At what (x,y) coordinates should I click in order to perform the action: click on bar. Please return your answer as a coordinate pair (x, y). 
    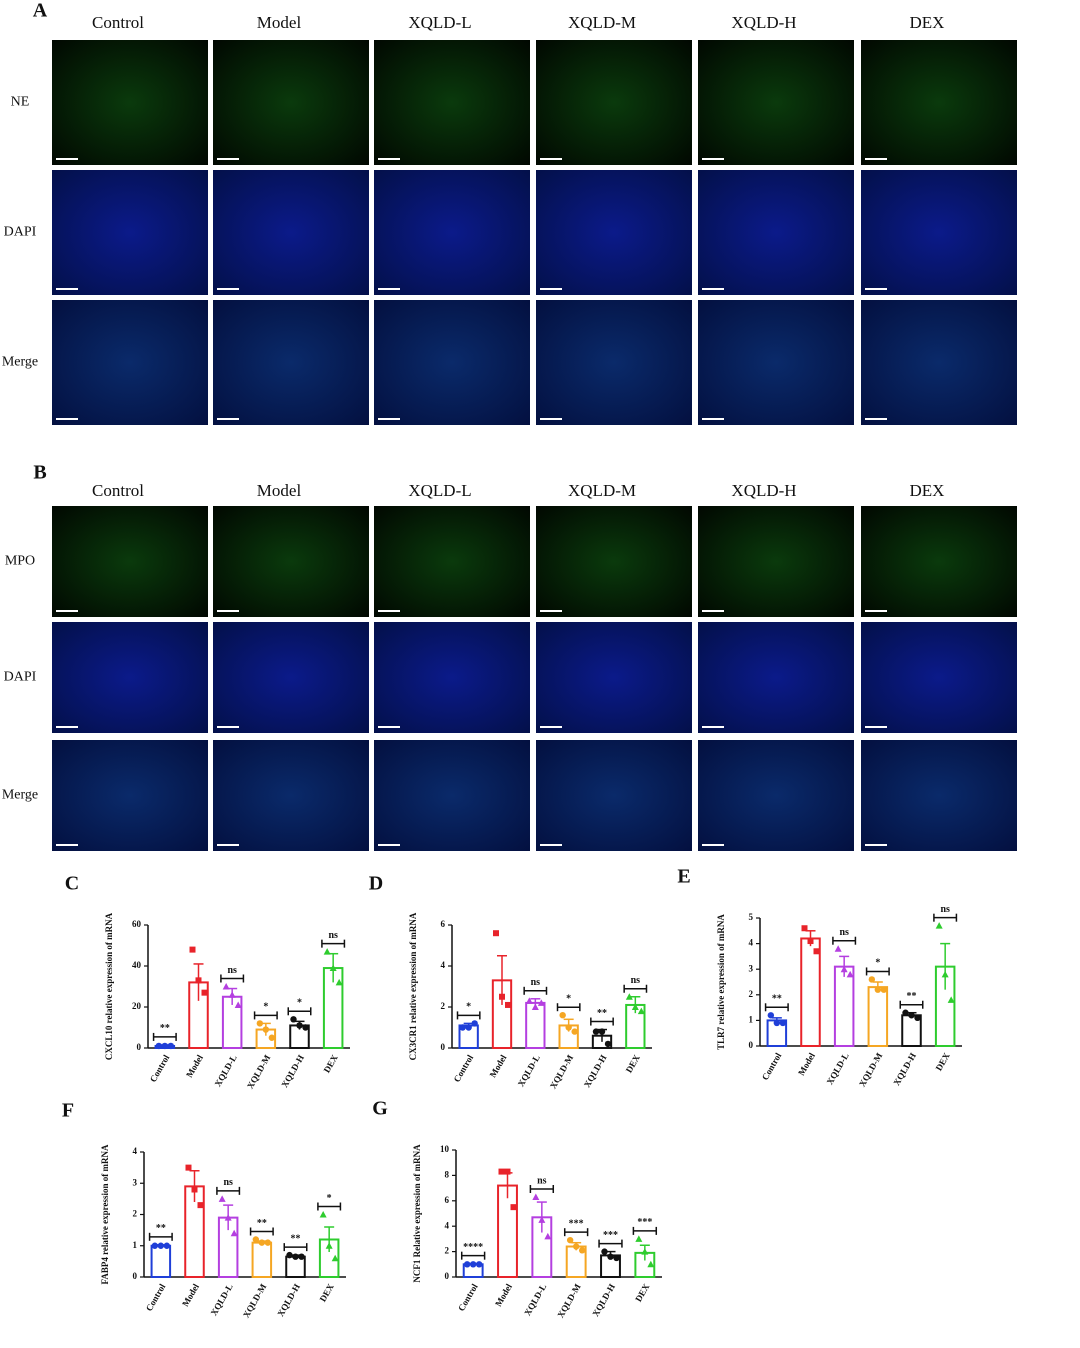
    Looking at the image, I should click on (161, 1261).